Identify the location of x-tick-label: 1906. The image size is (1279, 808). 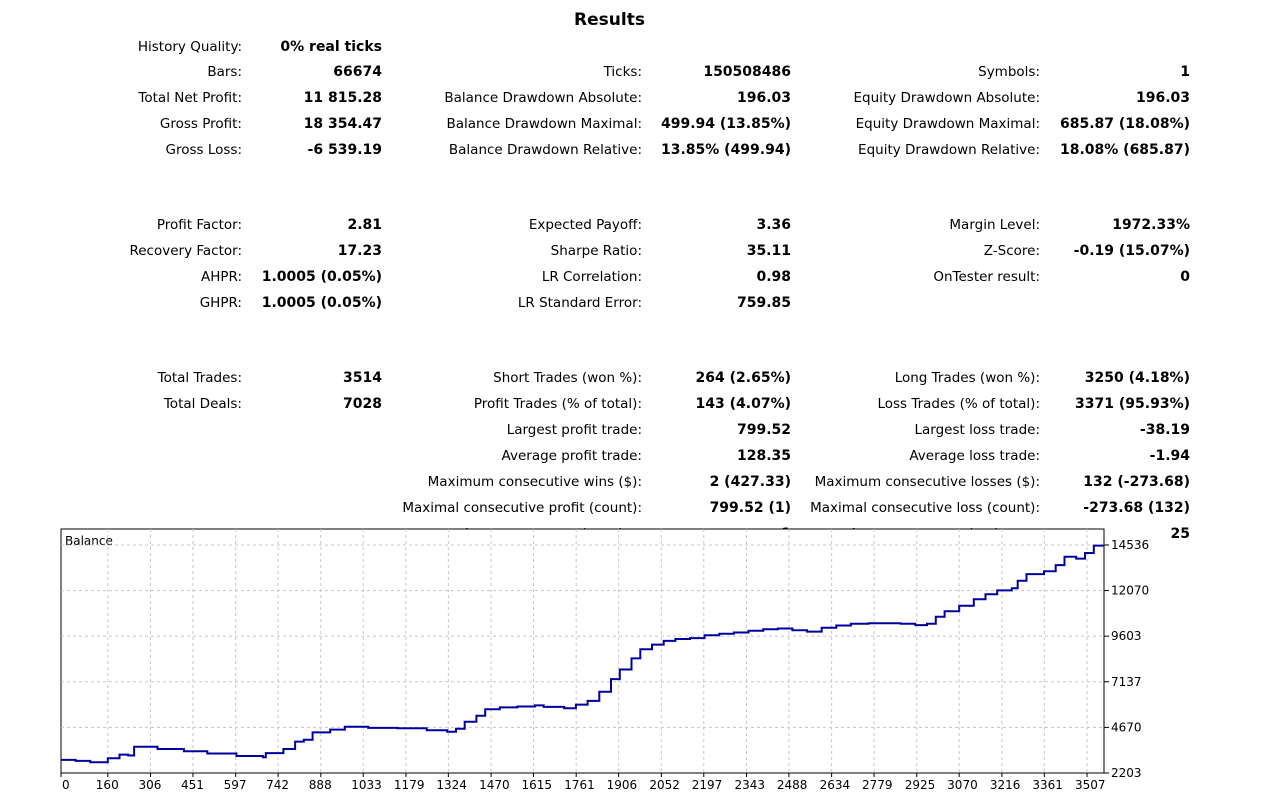
(622, 785).